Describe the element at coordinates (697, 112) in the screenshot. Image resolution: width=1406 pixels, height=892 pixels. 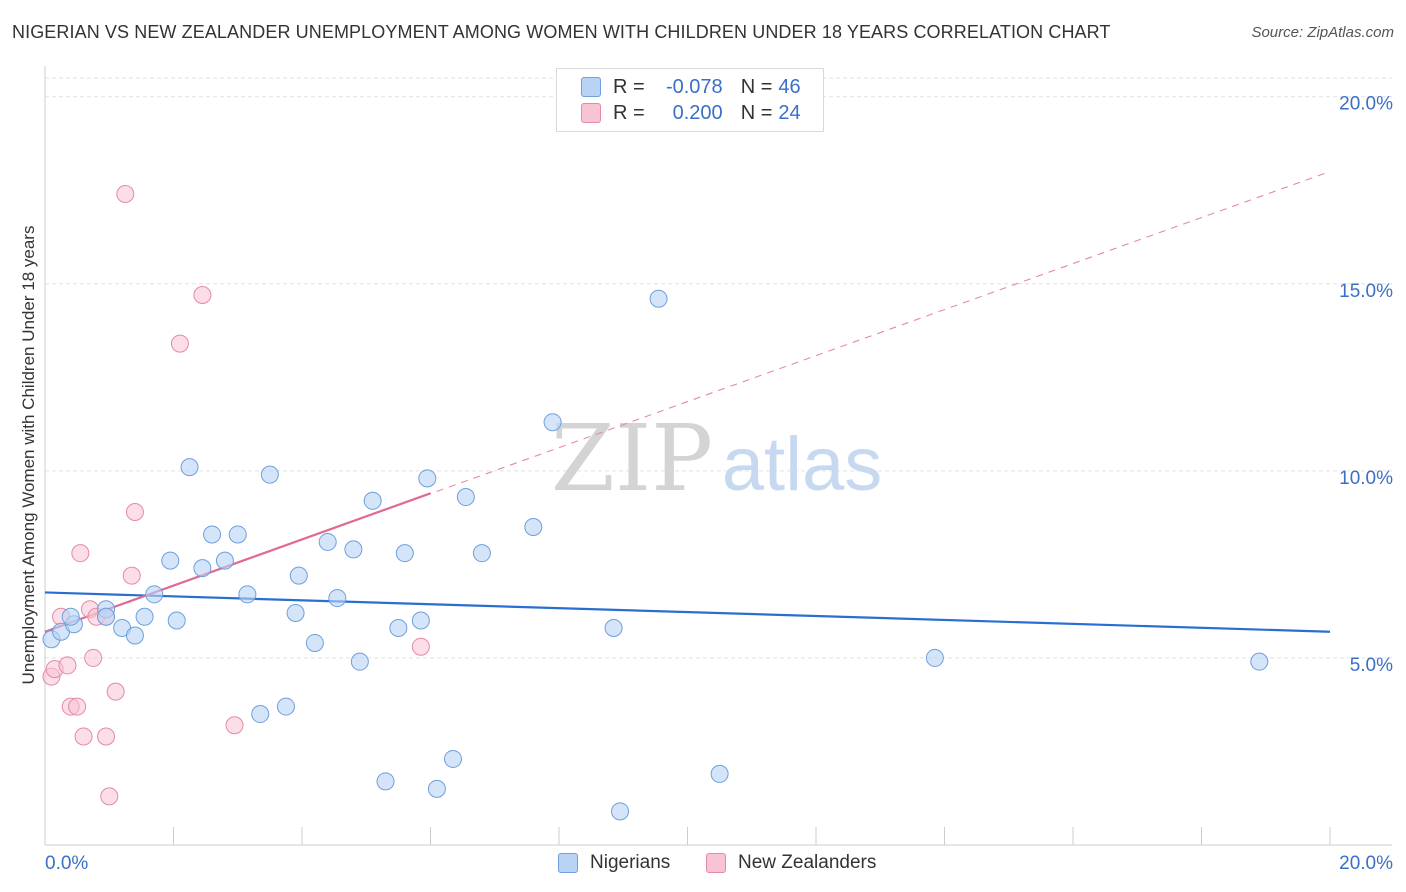
I see `new-zealanders-r-value: 0.200` at that location.